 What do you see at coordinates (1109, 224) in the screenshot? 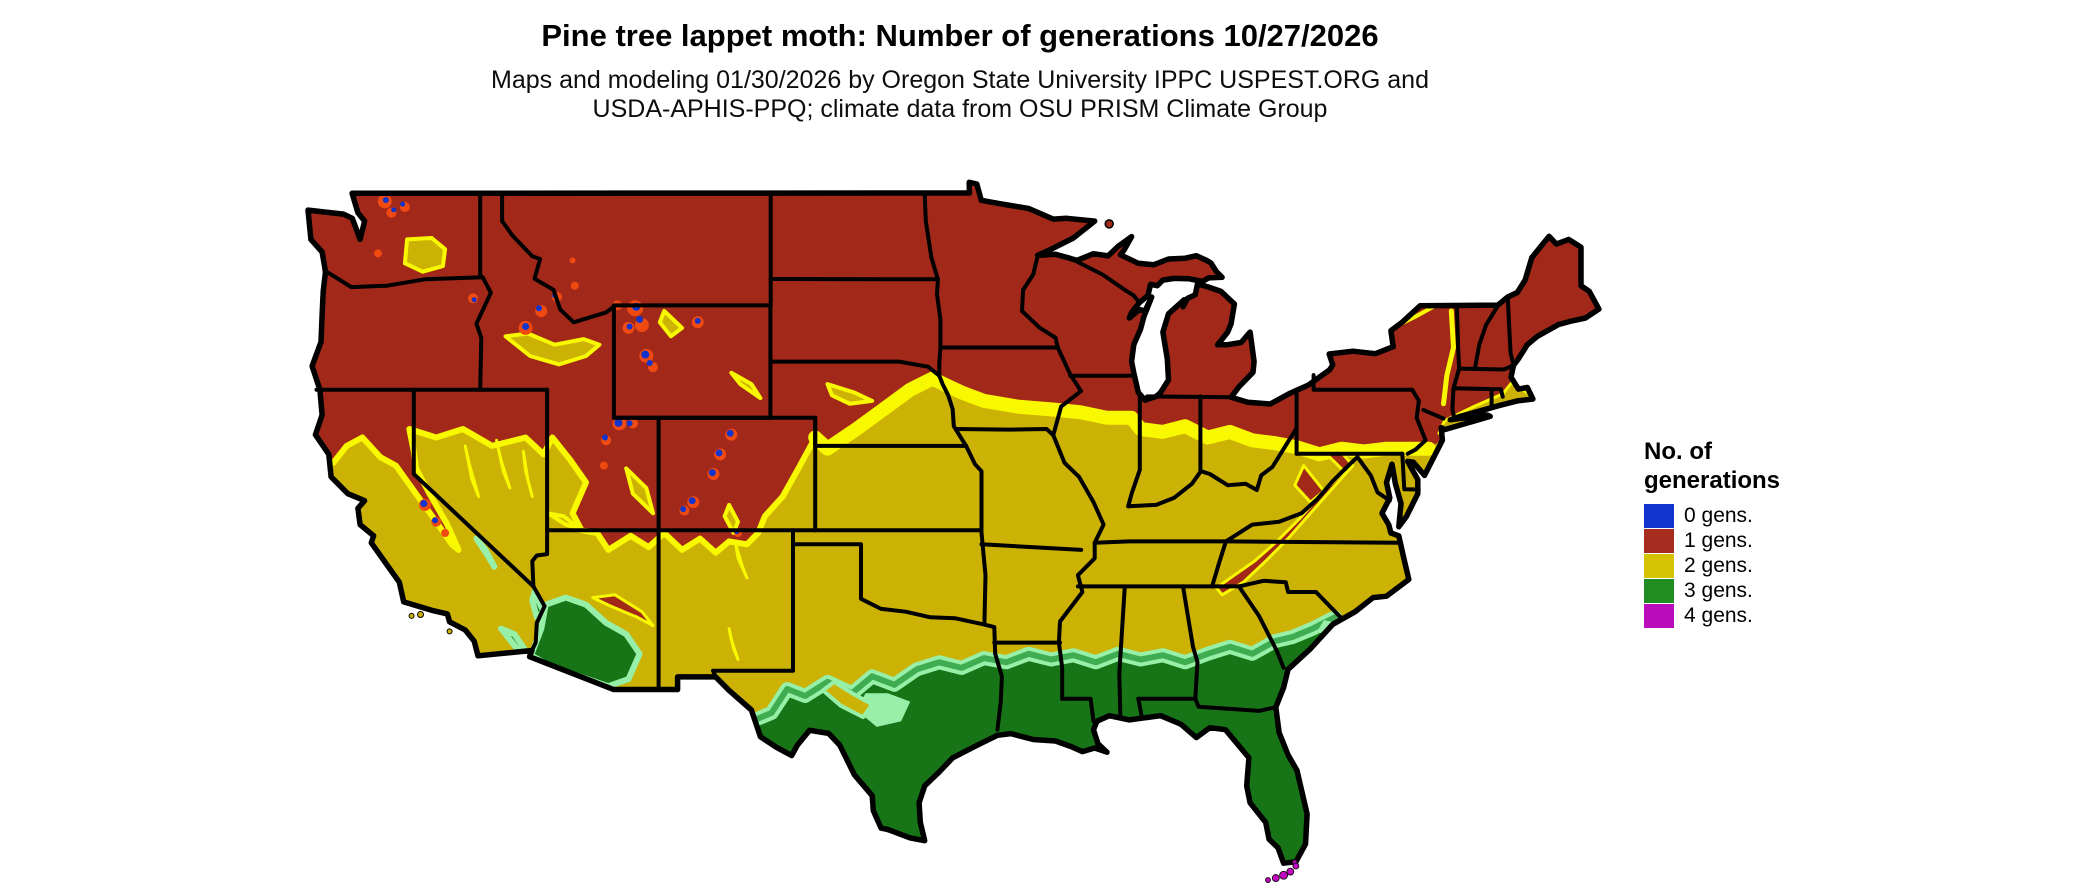
I see `isle-royale` at bounding box center [1109, 224].